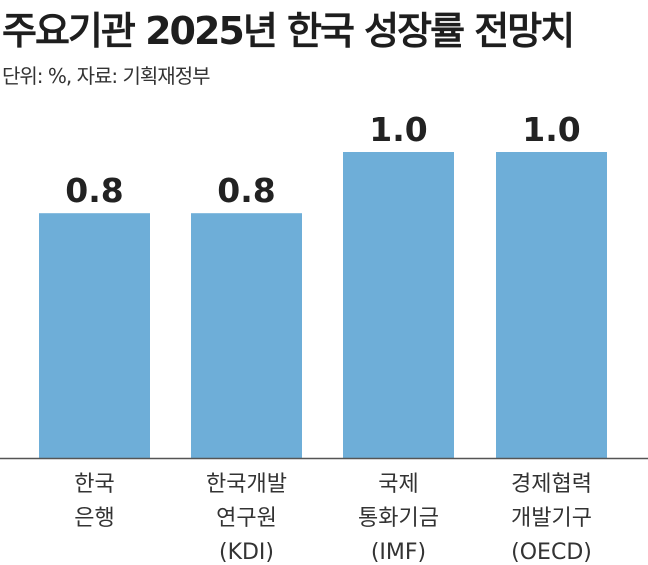 The width and height of the screenshot is (648, 565). I want to click on category-label-3-line-3: (IMF), so click(398, 552).